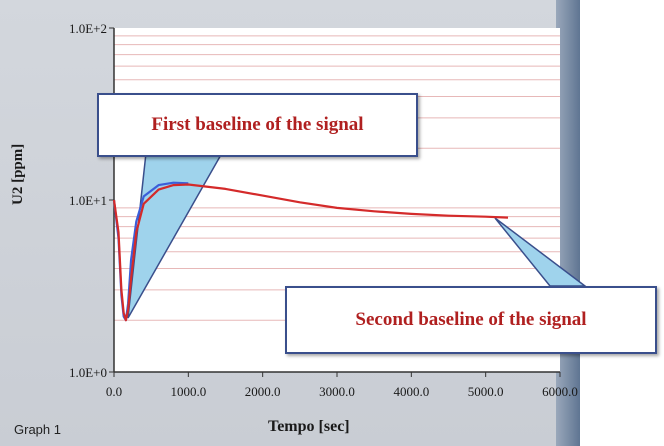 The height and width of the screenshot is (446, 664). What do you see at coordinates (309, 426) in the screenshot?
I see `x-axis-title: Tempo [sec]` at bounding box center [309, 426].